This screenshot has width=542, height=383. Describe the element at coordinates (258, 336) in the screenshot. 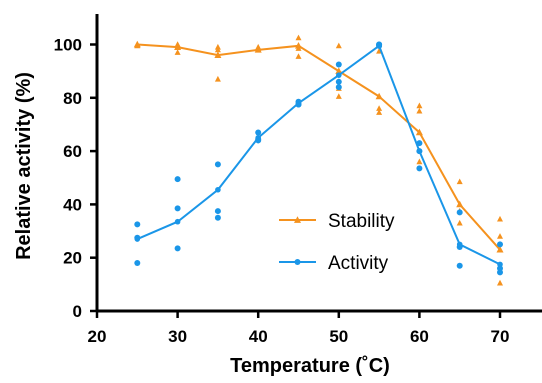

I see `x-tick-label: 40` at that location.